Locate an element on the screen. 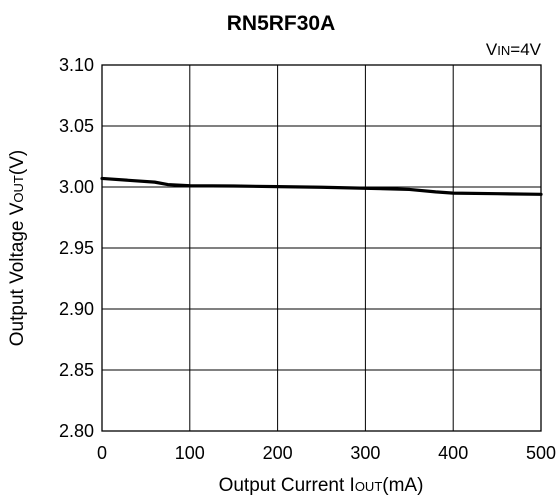 This screenshot has height=501, width=559. annotation-sub: IN is located at coordinates (503, 50).